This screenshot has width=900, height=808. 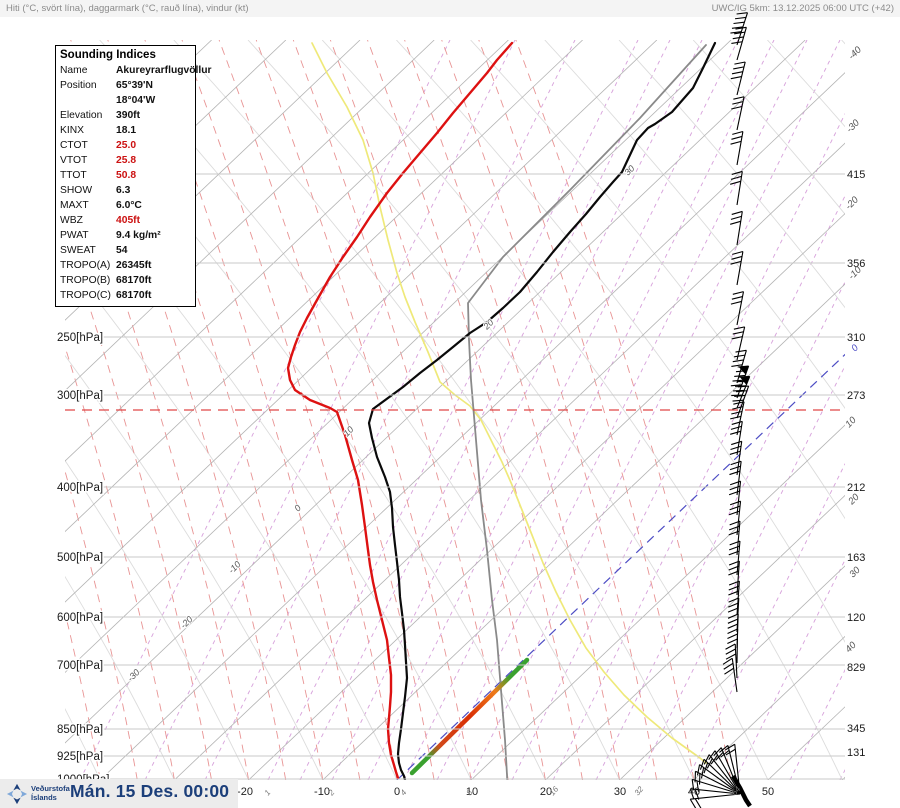 What do you see at coordinates (322, 792) in the screenshot?
I see `temp-axis-label: -10` at bounding box center [322, 792].